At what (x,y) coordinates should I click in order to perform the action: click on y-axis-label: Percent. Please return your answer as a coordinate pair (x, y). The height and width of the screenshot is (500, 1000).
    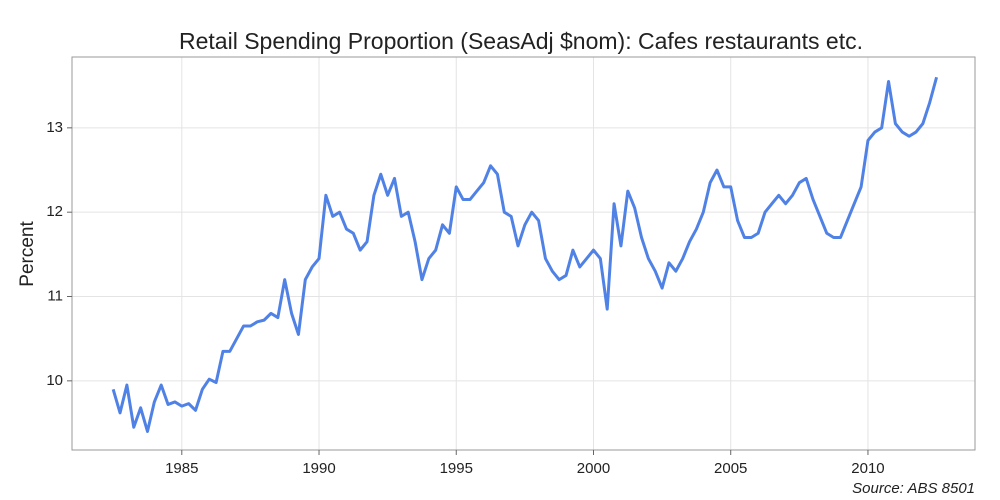
    Looking at the image, I should click on (27, 254).